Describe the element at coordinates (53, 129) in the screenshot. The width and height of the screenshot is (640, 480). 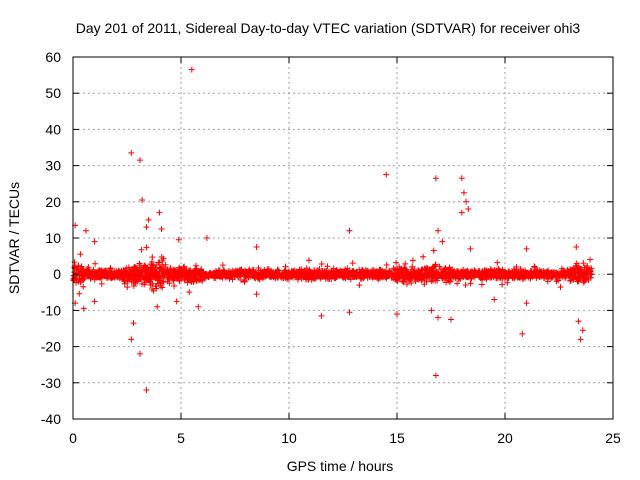
I see `y-tick-label: 40` at that location.